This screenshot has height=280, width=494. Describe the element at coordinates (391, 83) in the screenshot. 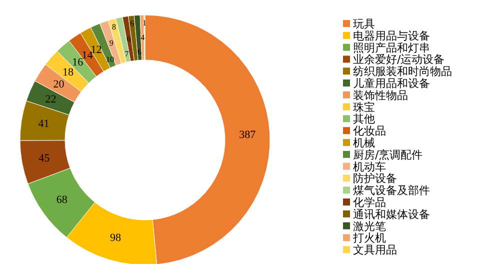

I see `legend-label: 儿童用品和设备` at that location.